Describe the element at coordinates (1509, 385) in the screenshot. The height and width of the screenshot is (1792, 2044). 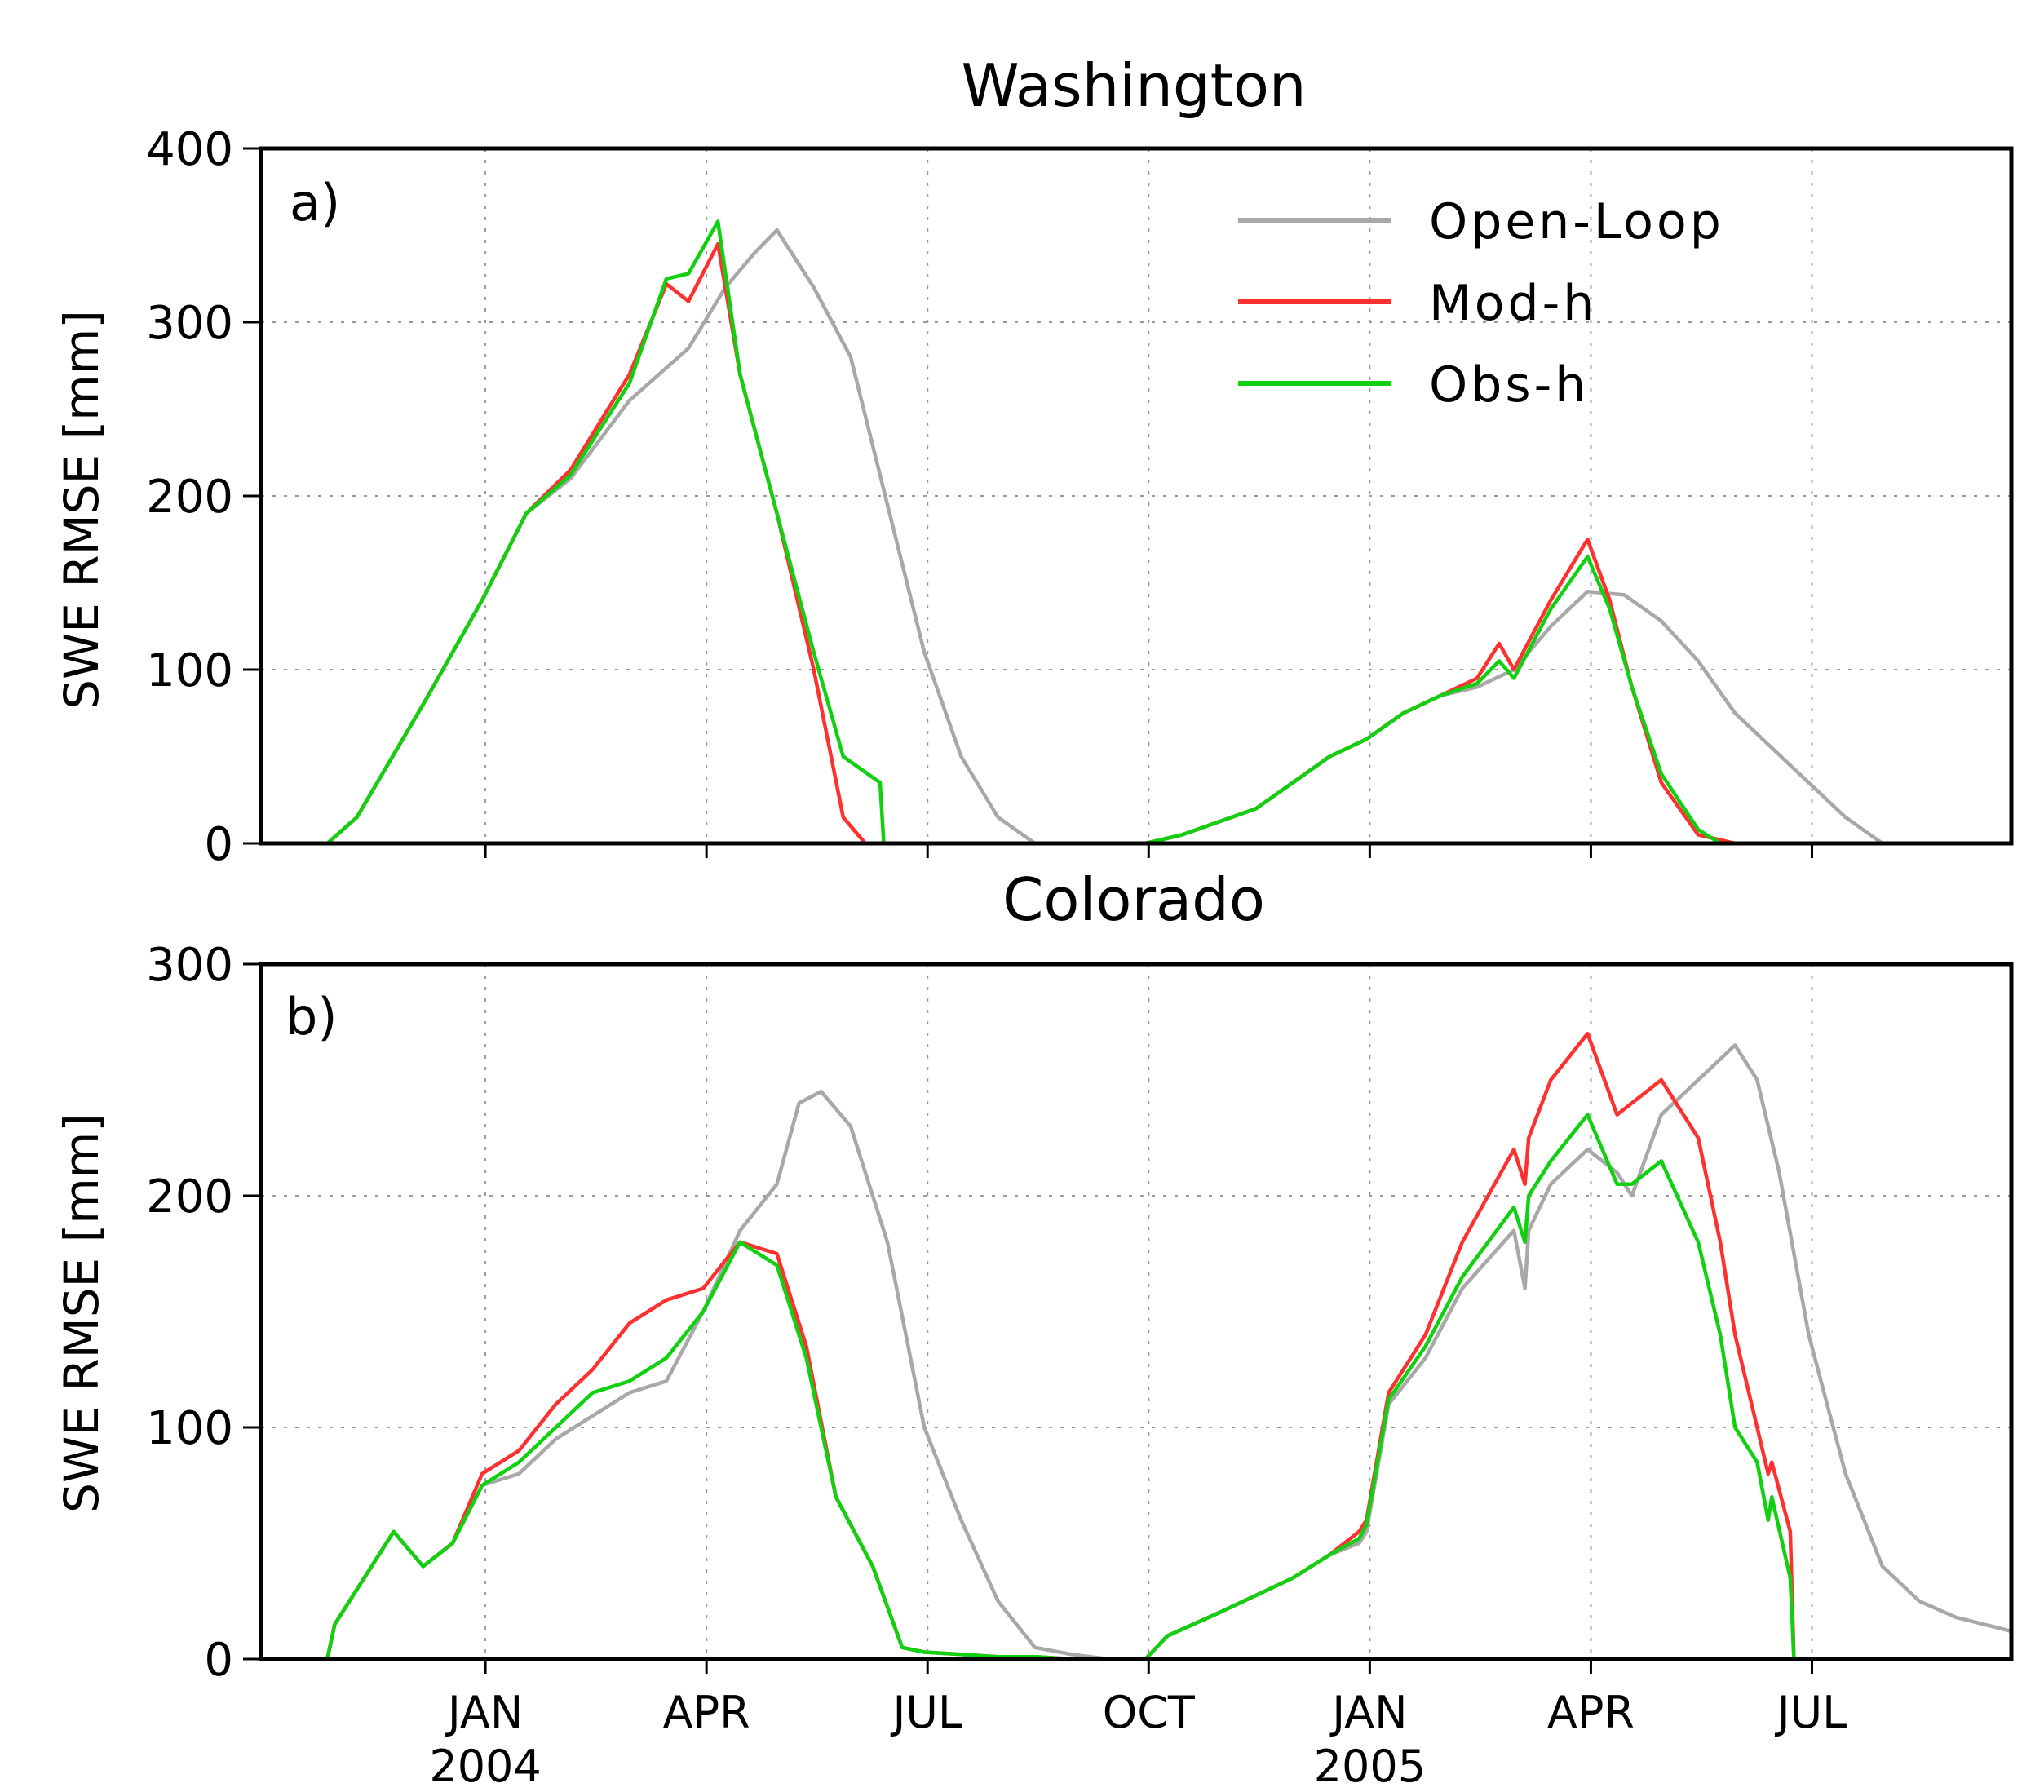
I see `legend-label: Obs-h` at that location.